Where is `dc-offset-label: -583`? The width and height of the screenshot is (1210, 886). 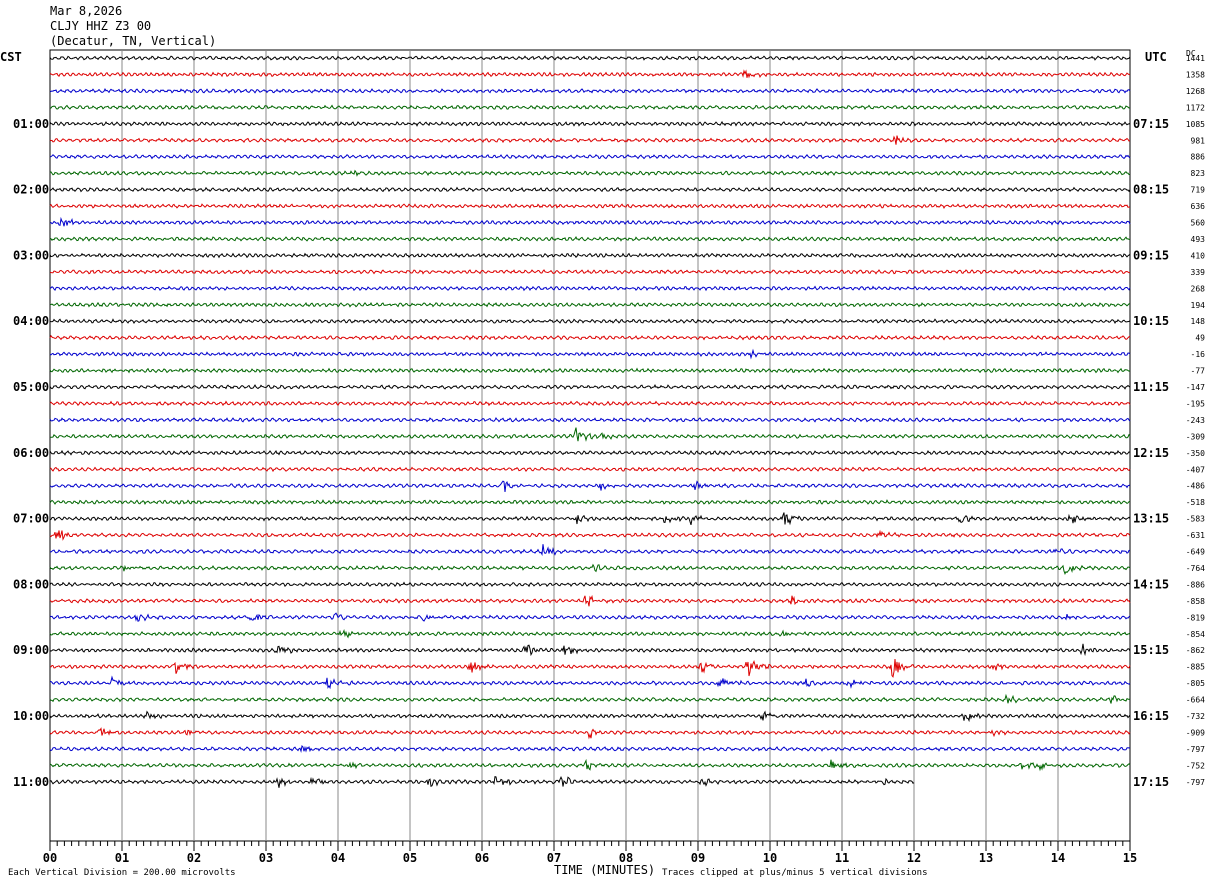
dc-offset-label: -583 is located at coordinates (1195, 519).